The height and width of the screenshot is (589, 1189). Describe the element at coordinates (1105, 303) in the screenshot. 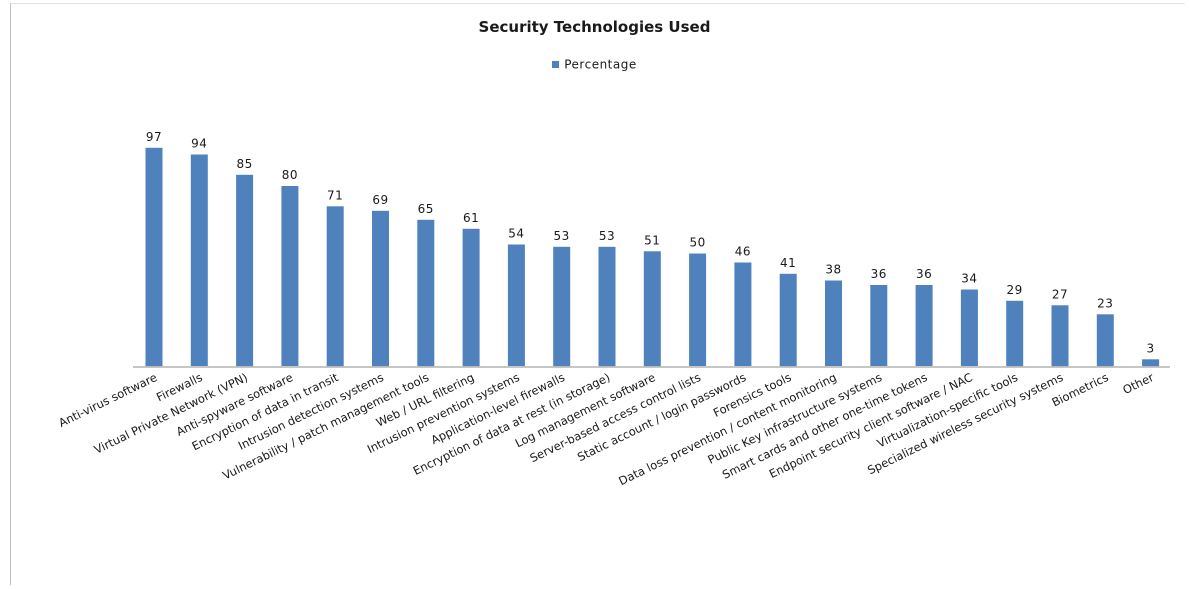

I see `data-label: 23` at that location.